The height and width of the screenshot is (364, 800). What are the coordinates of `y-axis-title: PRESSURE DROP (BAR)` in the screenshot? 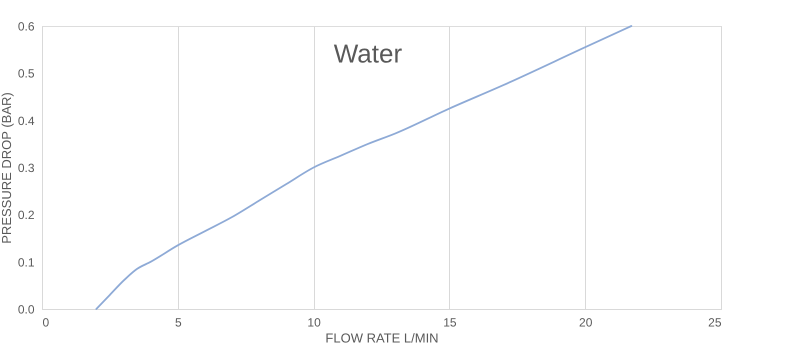 It's located at (7, 168).